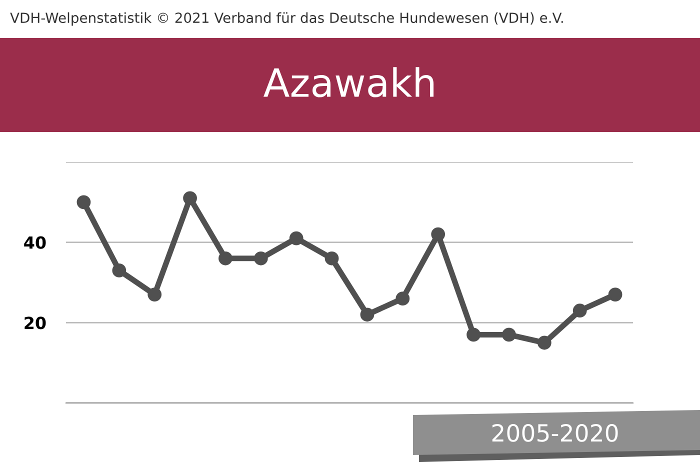  Describe the element at coordinates (286, 19) in the screenshot. I see `text: VDH-Welpenstatistik © 2021 Verband für das Deutsche Hundewesen (VDH) e.V.` at that location.